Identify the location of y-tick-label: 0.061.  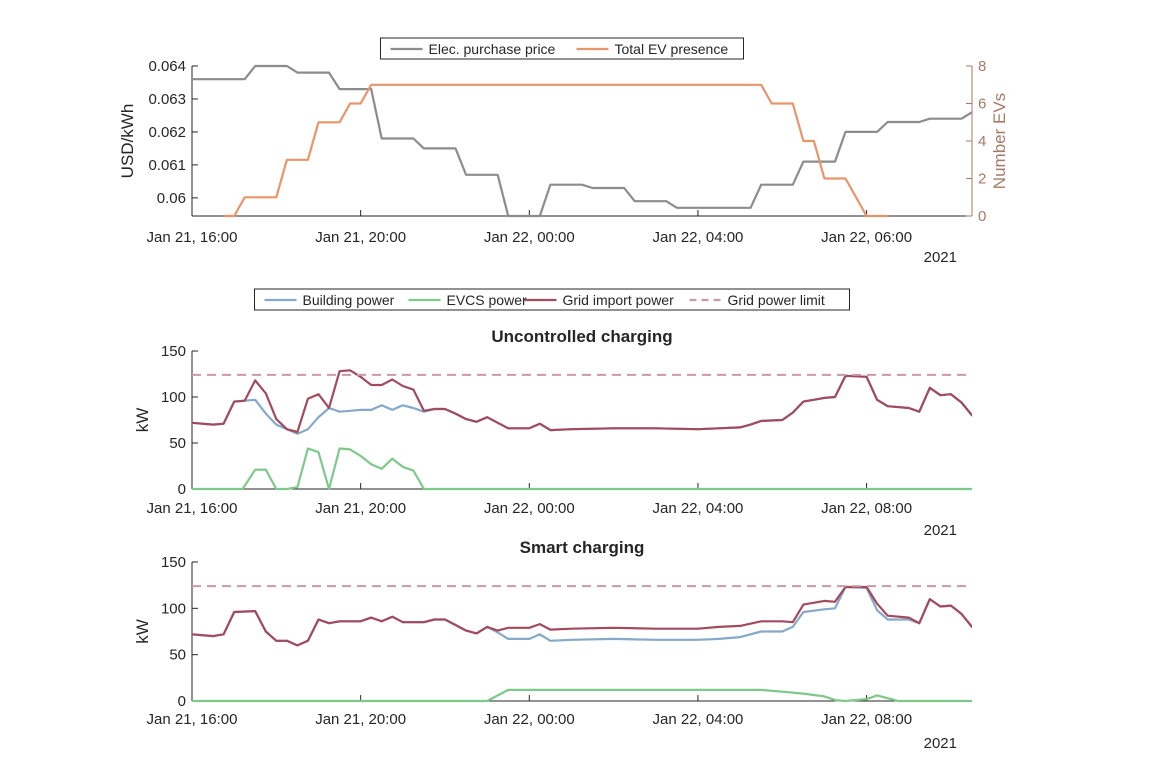
(167, 165).